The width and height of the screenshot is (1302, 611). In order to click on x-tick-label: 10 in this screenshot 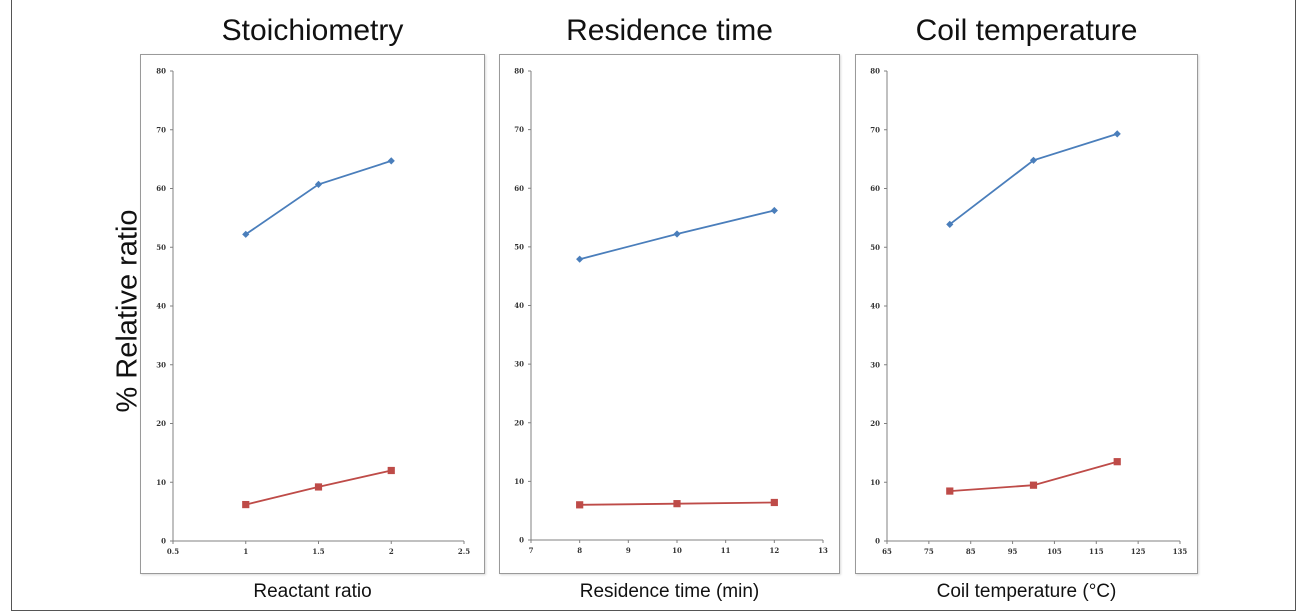, I will do `click(677, 550)`.